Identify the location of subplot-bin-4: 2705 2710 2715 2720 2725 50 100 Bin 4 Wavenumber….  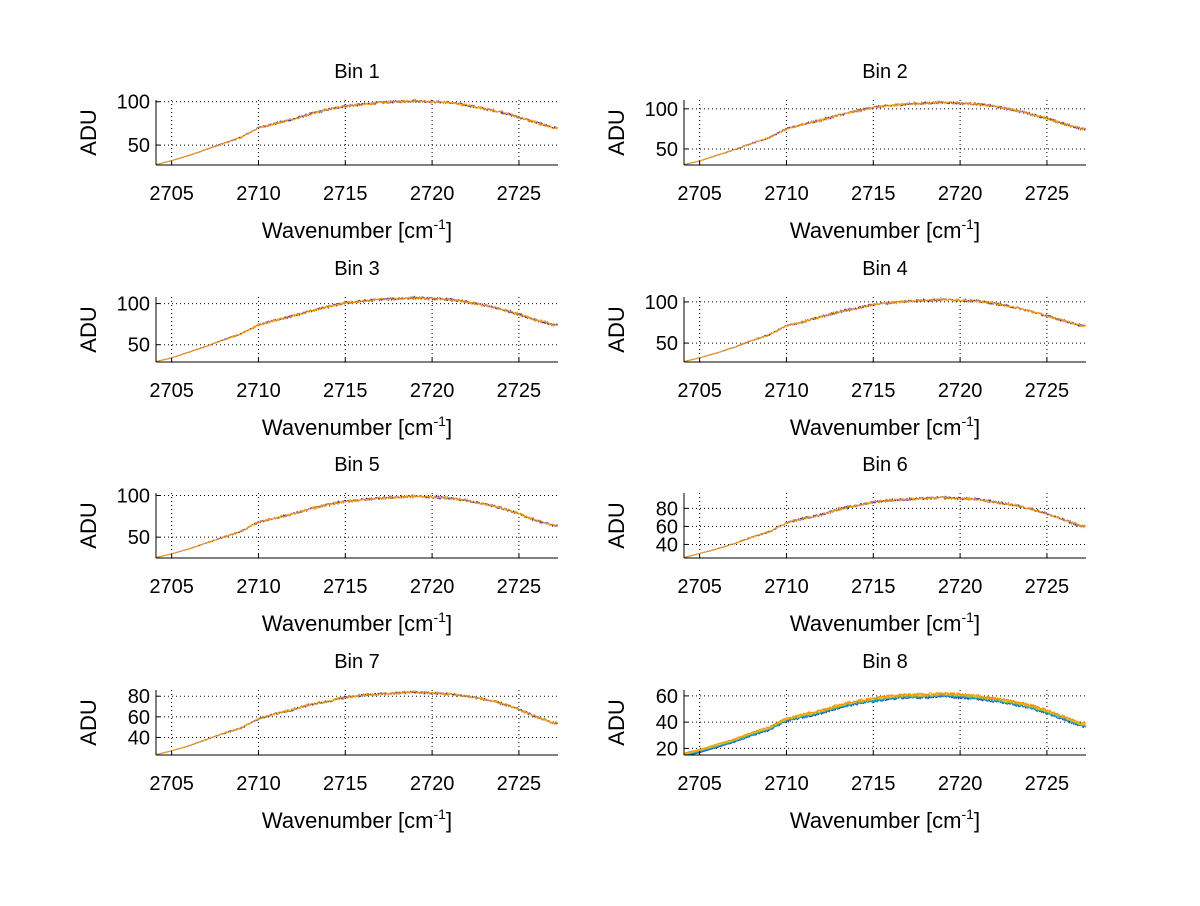
(845, 349).